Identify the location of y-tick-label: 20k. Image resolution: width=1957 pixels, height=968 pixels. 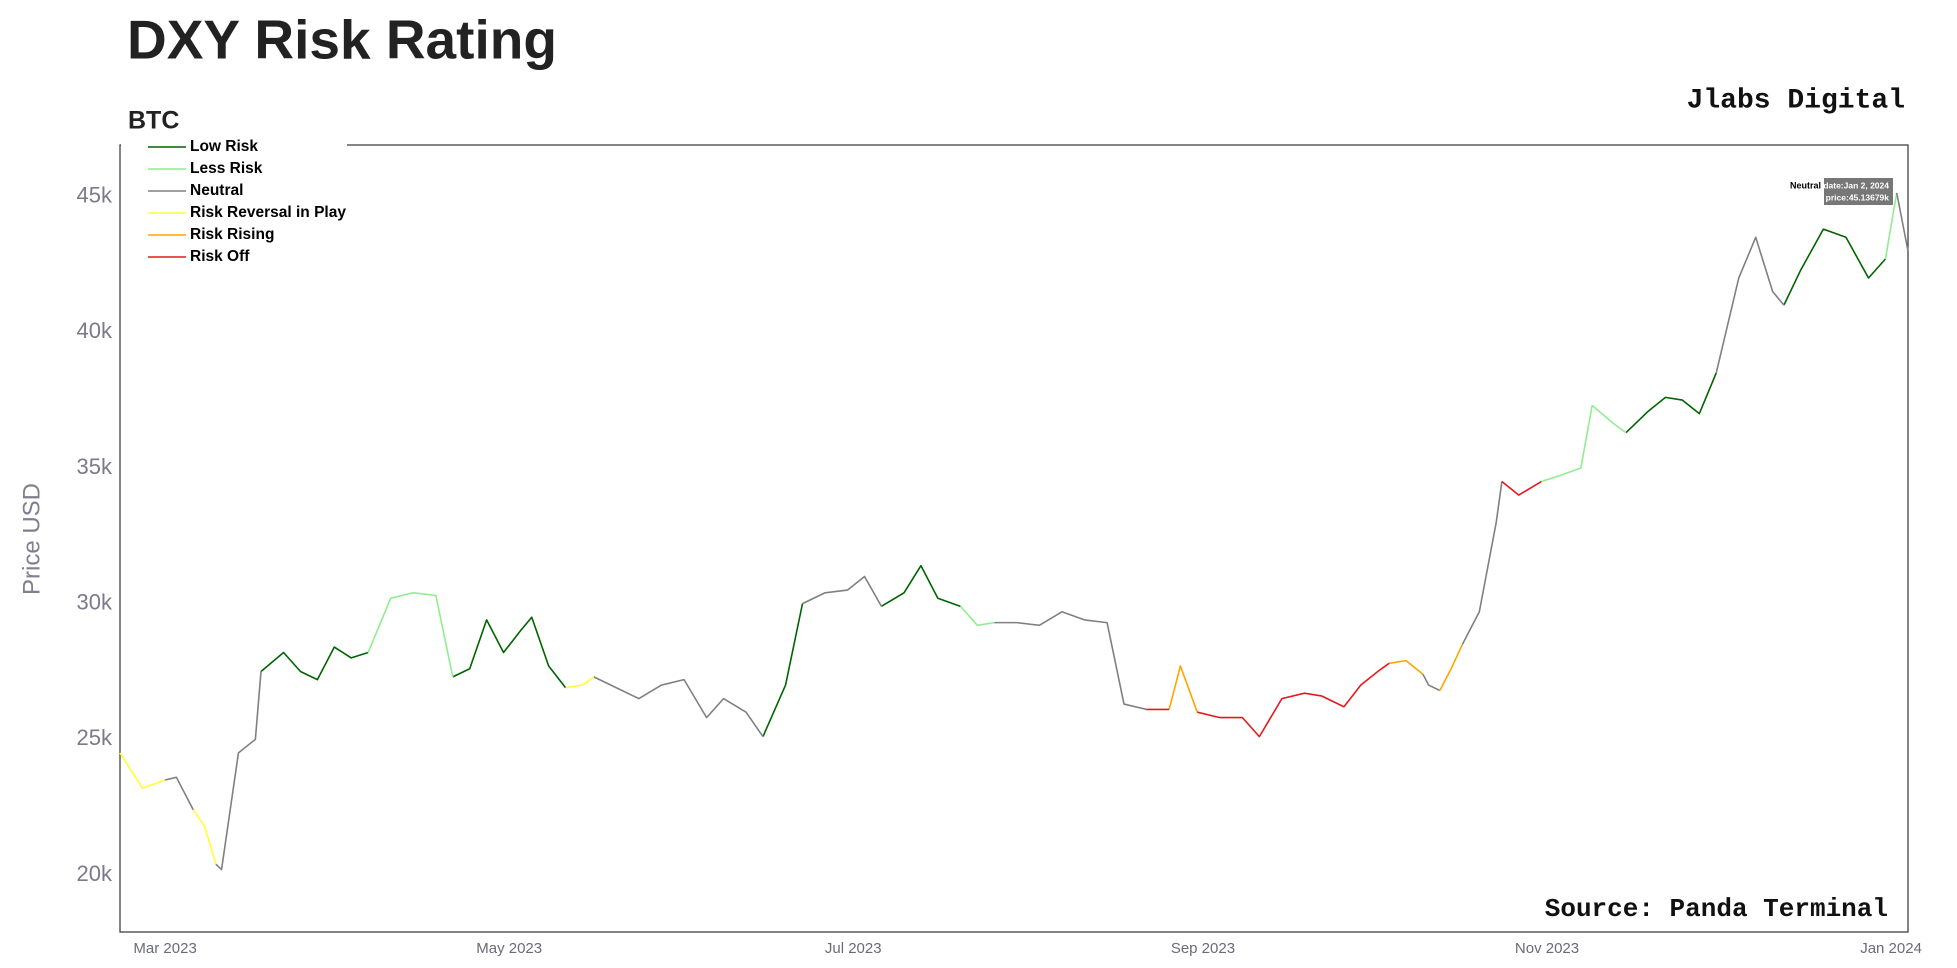
(95, 873).